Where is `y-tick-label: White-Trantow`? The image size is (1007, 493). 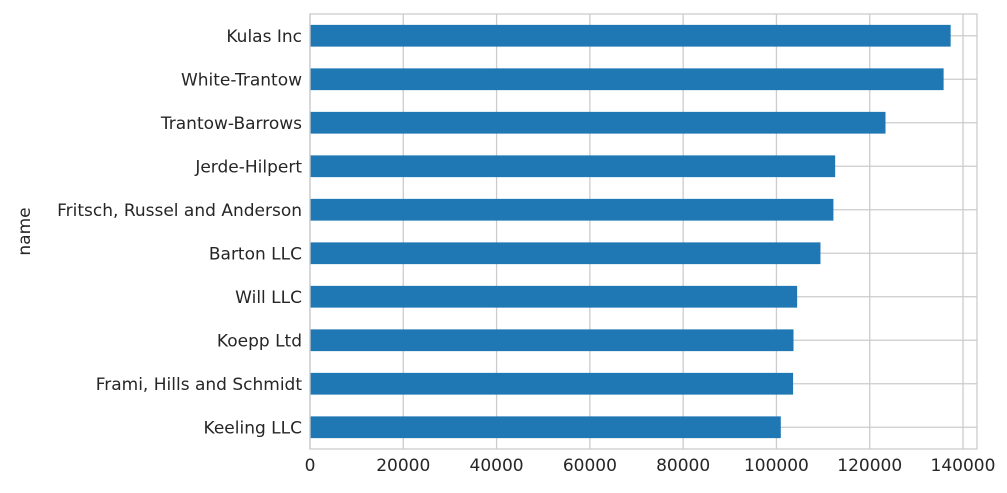 y-tick-label: White-Trantow is located at coordinates (241, 80).